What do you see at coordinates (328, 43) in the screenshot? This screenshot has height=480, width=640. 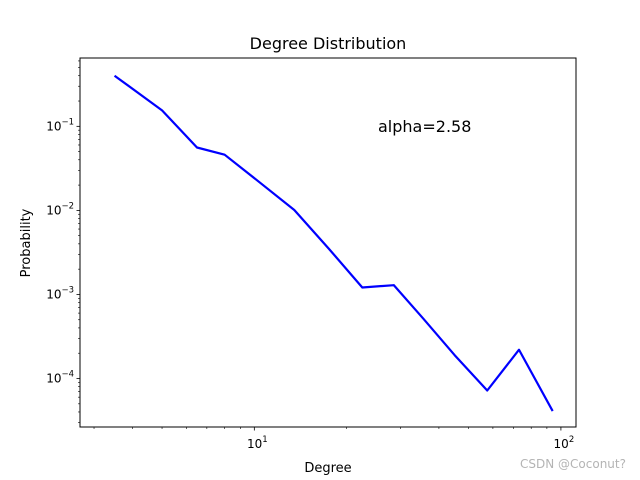 I see `chart-title: Degree Distribution` at bounding box center [328, 43].